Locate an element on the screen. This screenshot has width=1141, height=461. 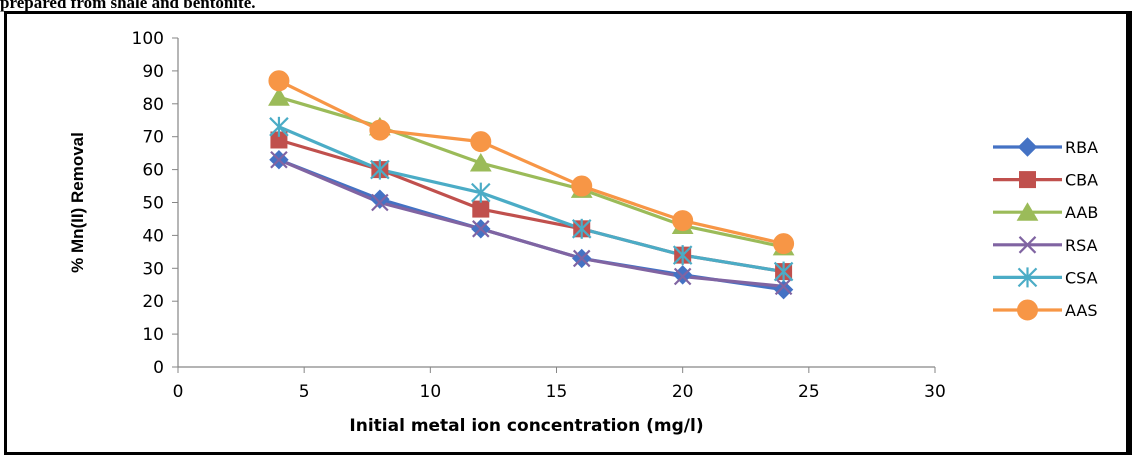
y-tick-label: 100 is located at coordinates (148, 39).